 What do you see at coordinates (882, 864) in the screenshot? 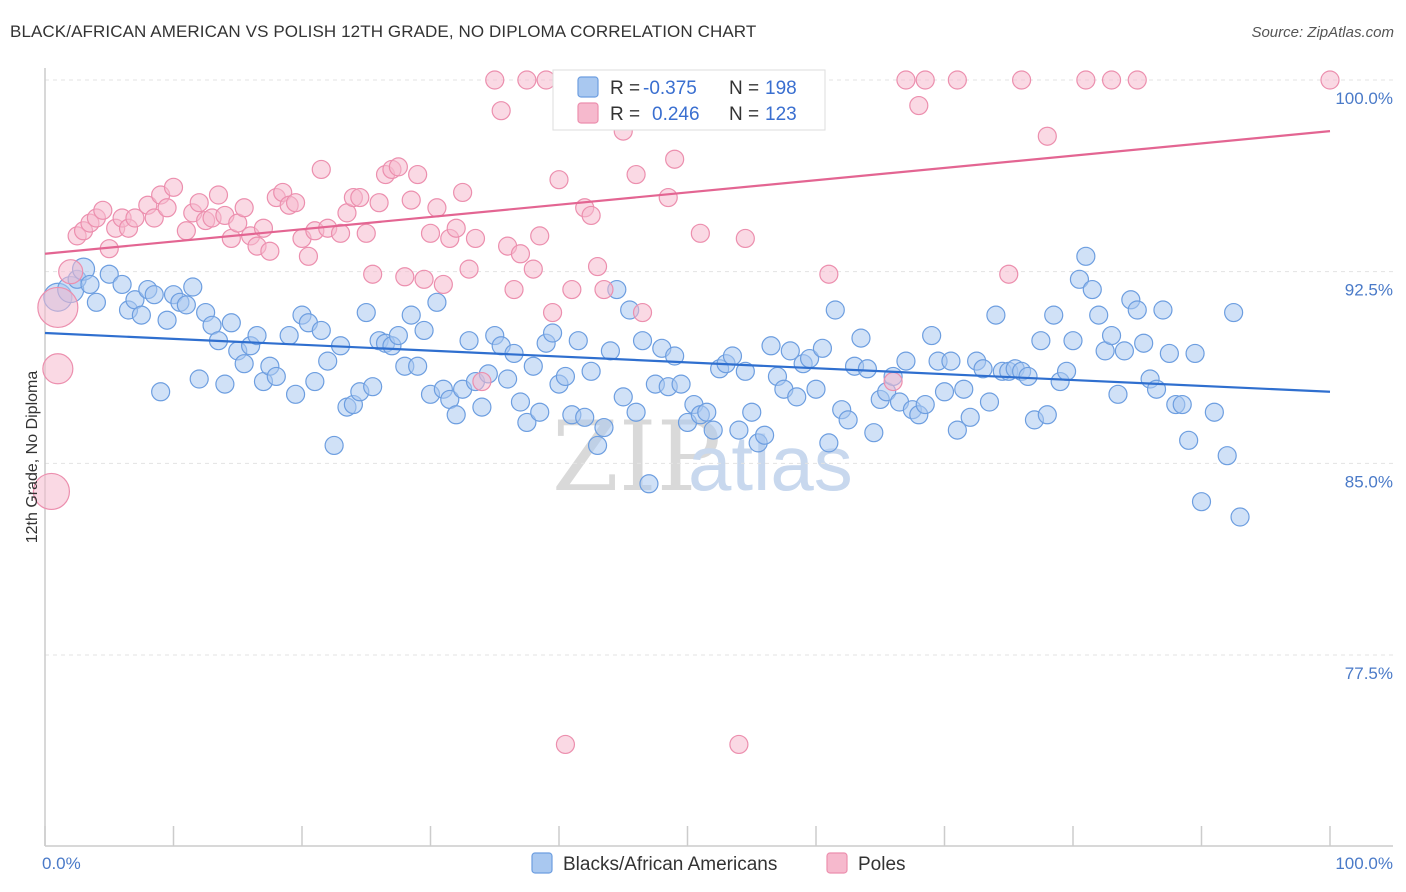
I see `bottom-legend-label-poles: Poles` at bounding box center [882, 864].